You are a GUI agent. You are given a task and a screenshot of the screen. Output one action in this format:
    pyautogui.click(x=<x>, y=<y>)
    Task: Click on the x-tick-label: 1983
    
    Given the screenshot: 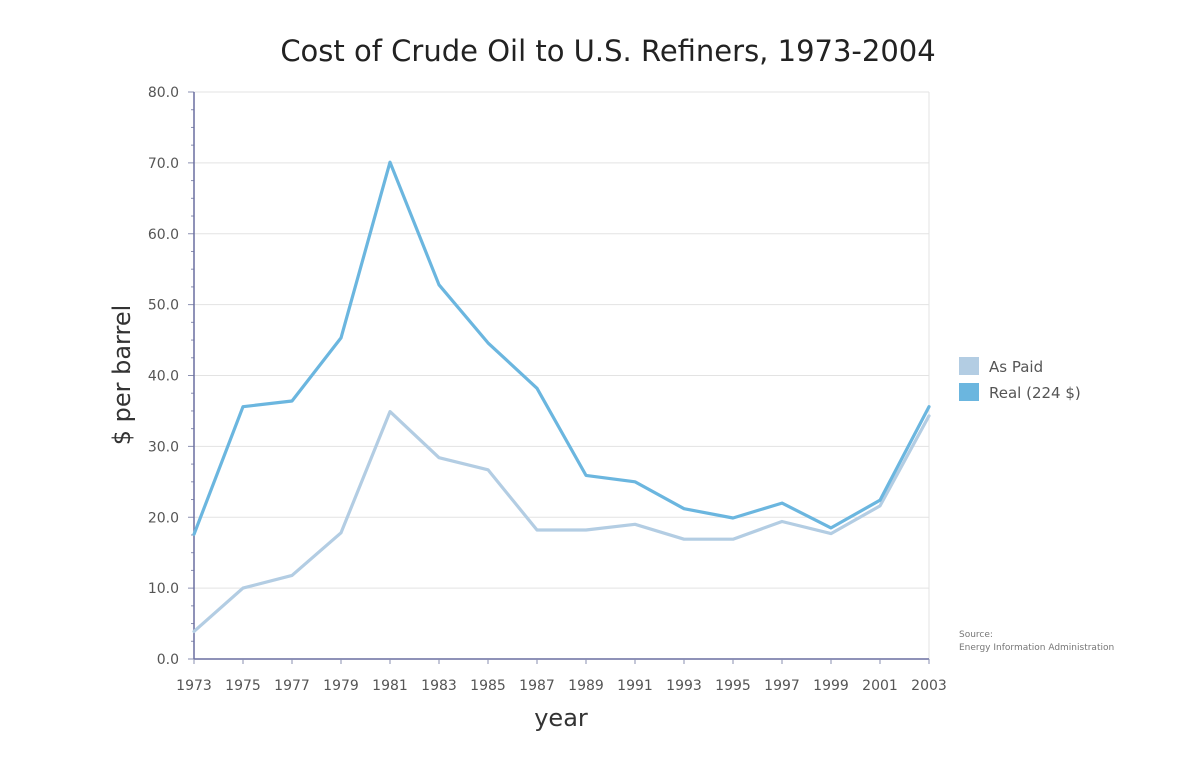 What is the action you would take?
    pyautogui.click(x=439, y=686)
    